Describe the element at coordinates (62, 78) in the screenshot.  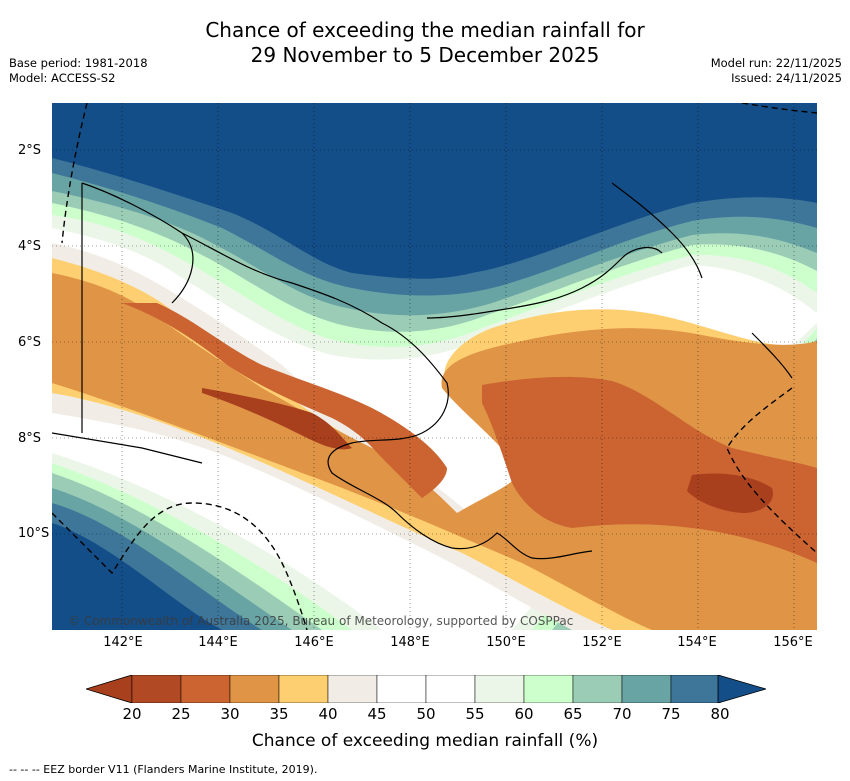
I see `model-name: Model: ACCESS-S2` at that location.